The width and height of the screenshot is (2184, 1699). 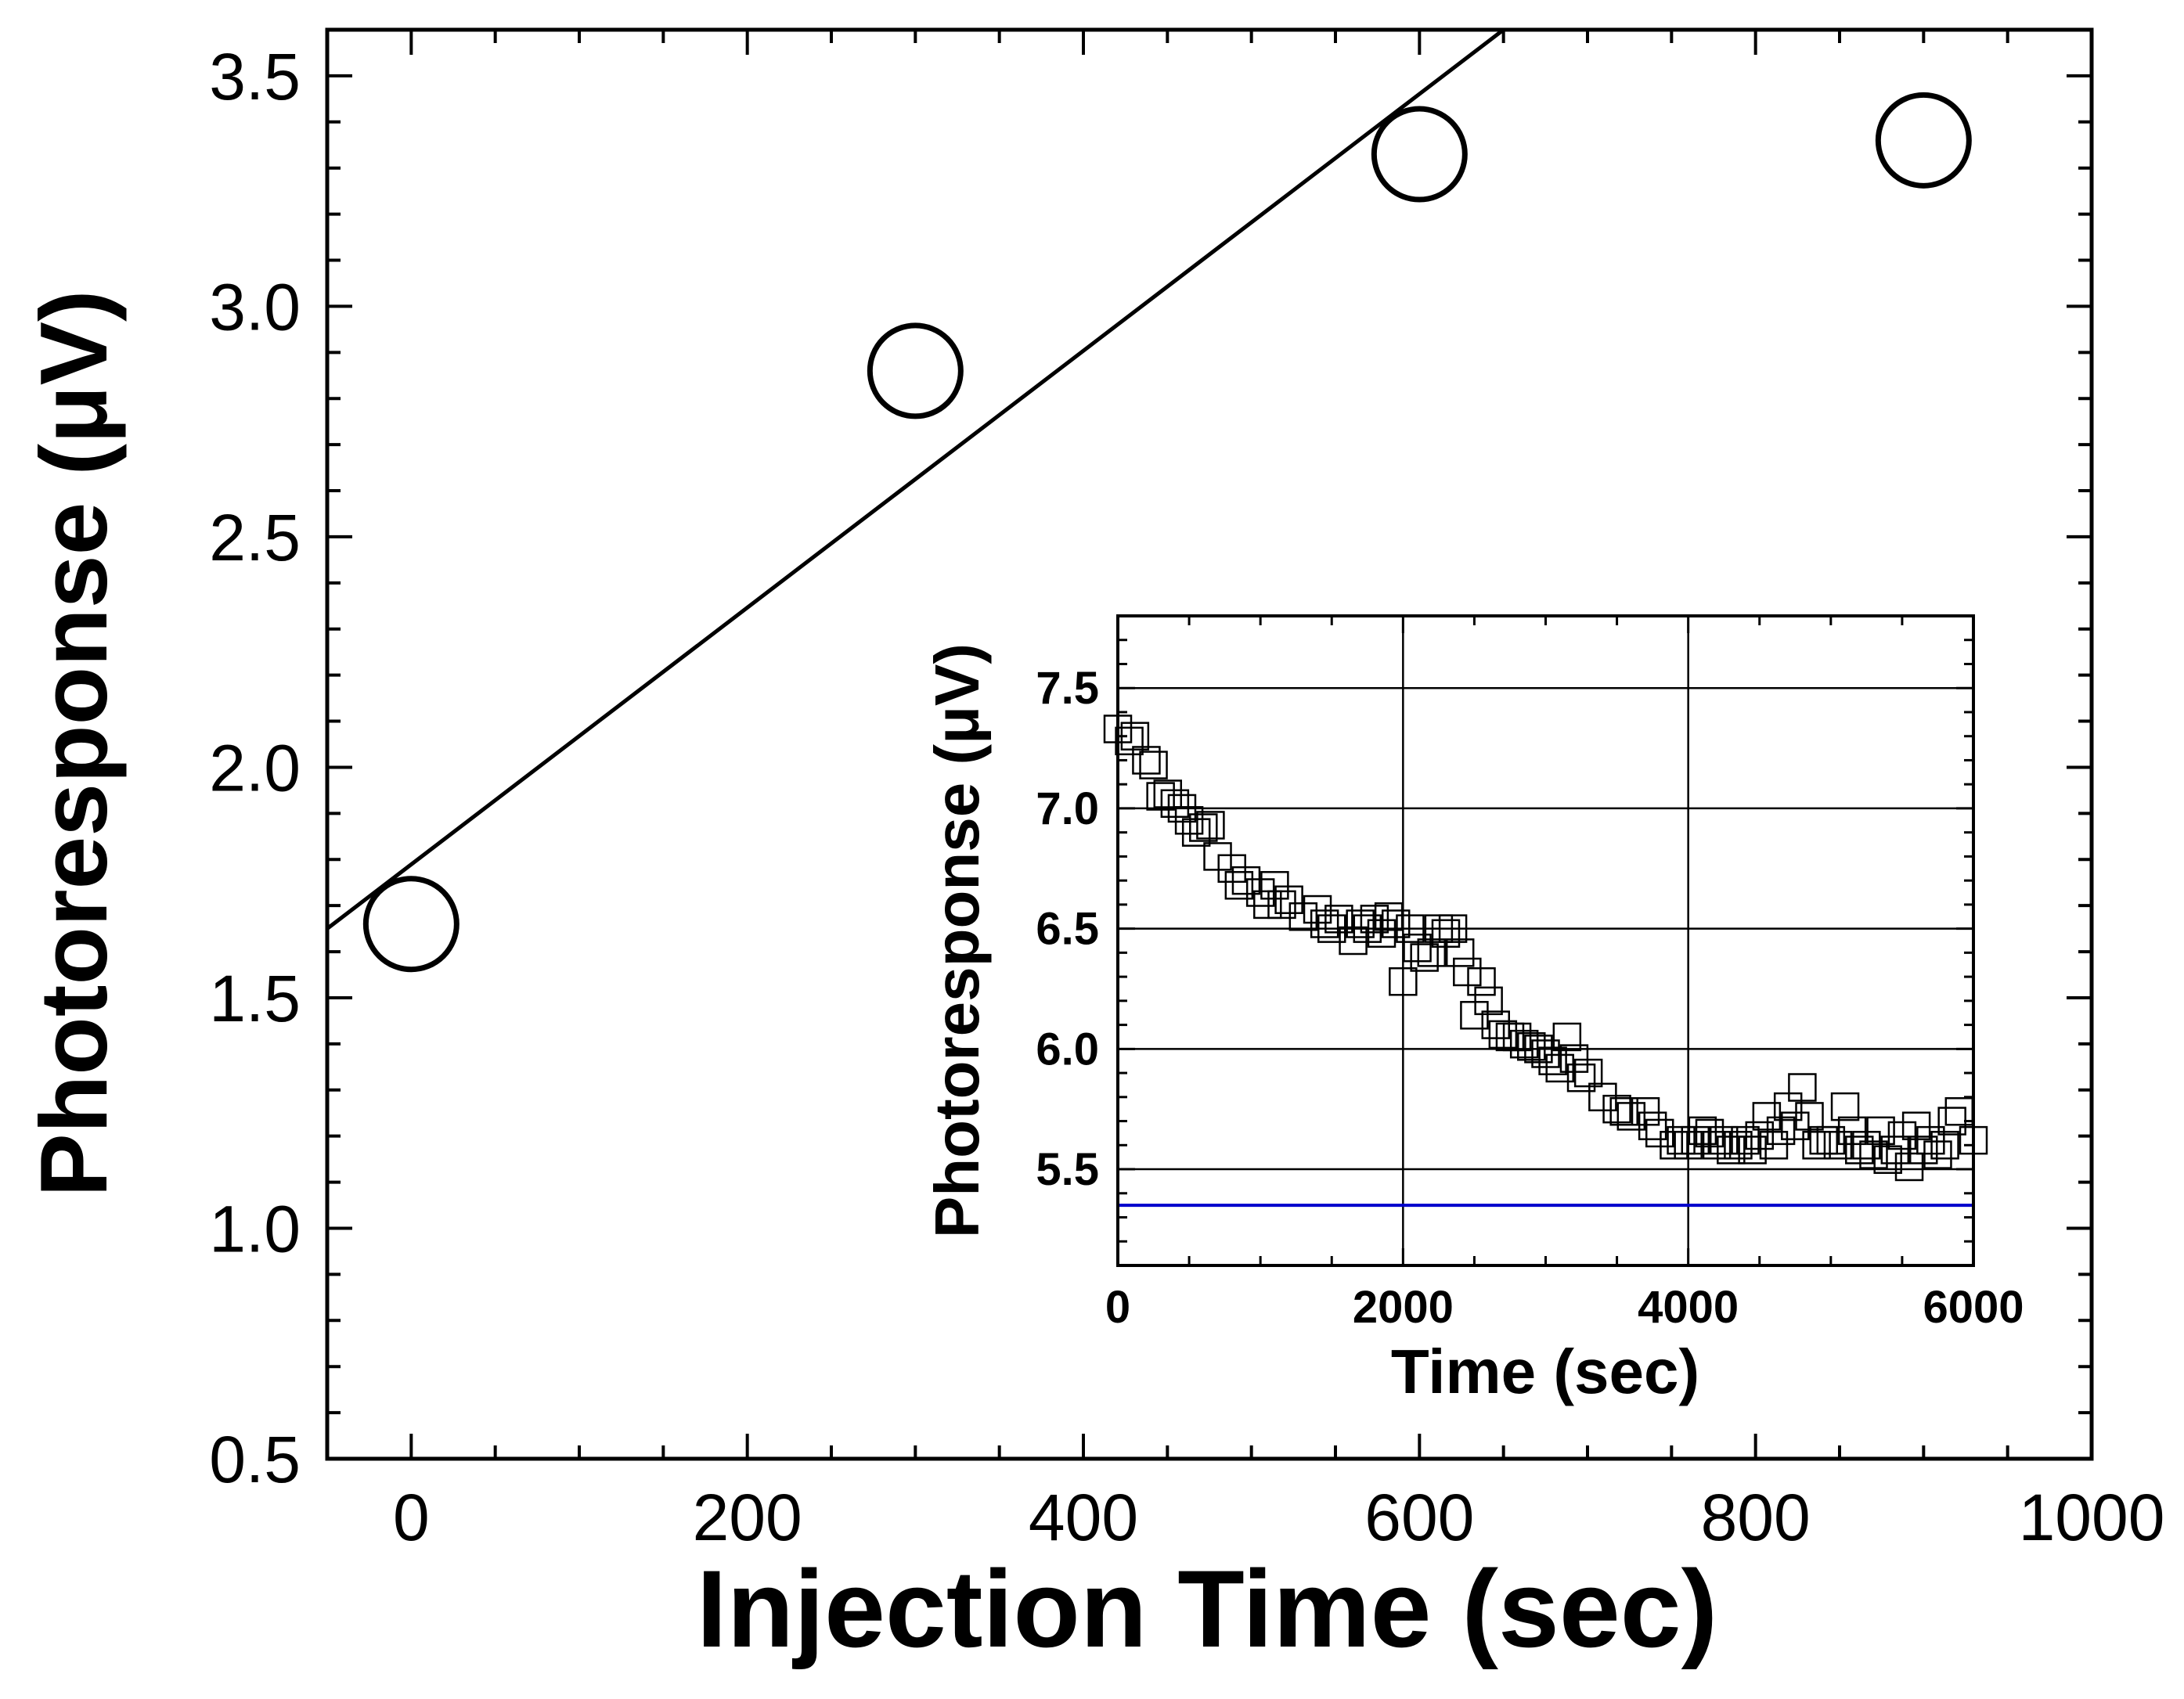 What do you see at coordinates (255, 1228) in the screenshot?
I see `main-y-tick-label: 1.0` at bounding box center [255, 1228].